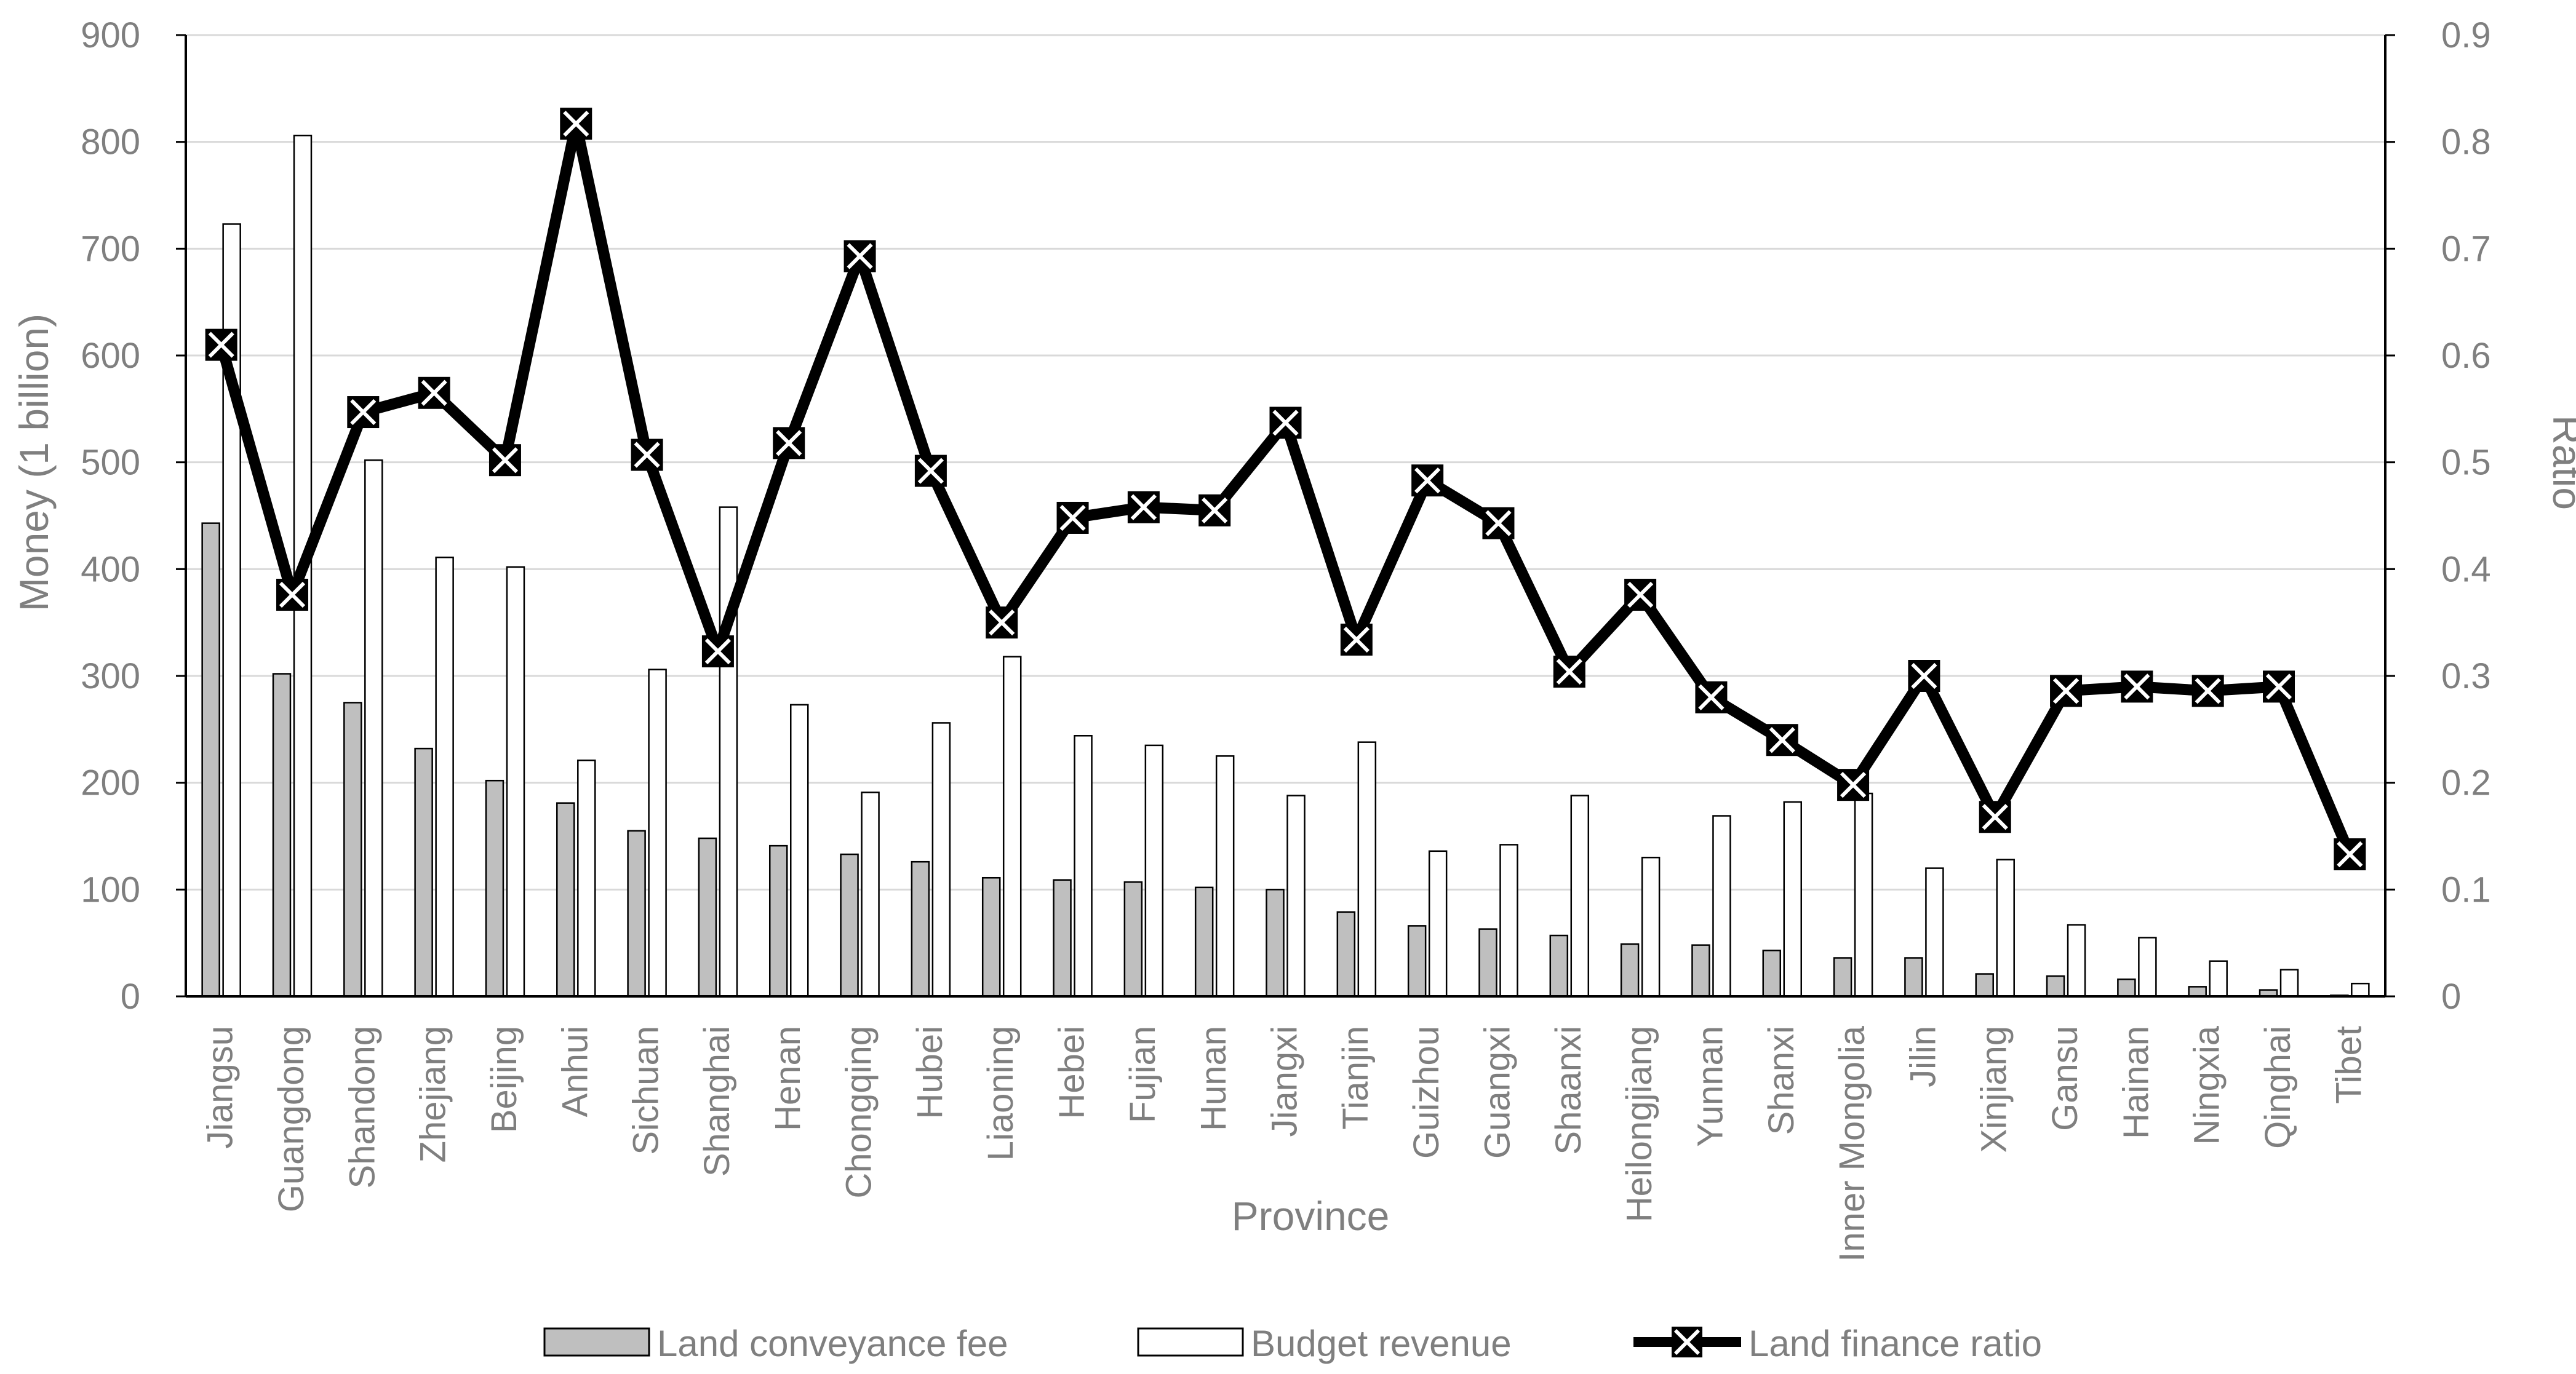 The height and width of the screenshot is (1374, 2576). Describe the element at coordinates (1190, 1342) in the screenshot. I see `legend-swatch-budget` at that location.